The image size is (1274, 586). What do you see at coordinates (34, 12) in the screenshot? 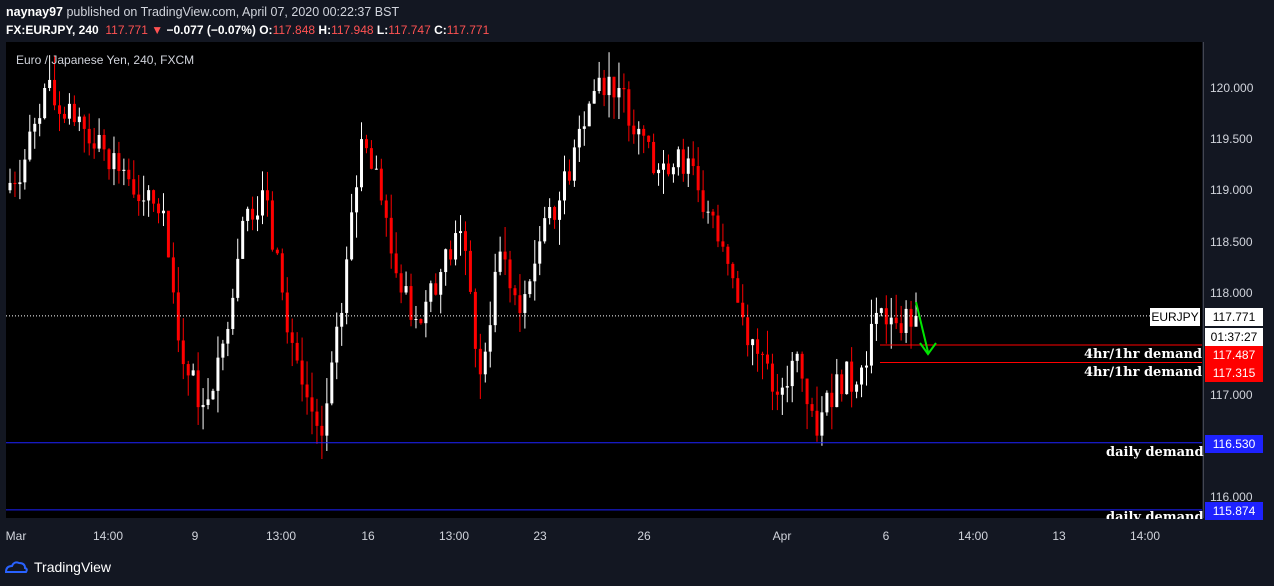
I see `author-name: naynay97` at bounding box center [34, 12].